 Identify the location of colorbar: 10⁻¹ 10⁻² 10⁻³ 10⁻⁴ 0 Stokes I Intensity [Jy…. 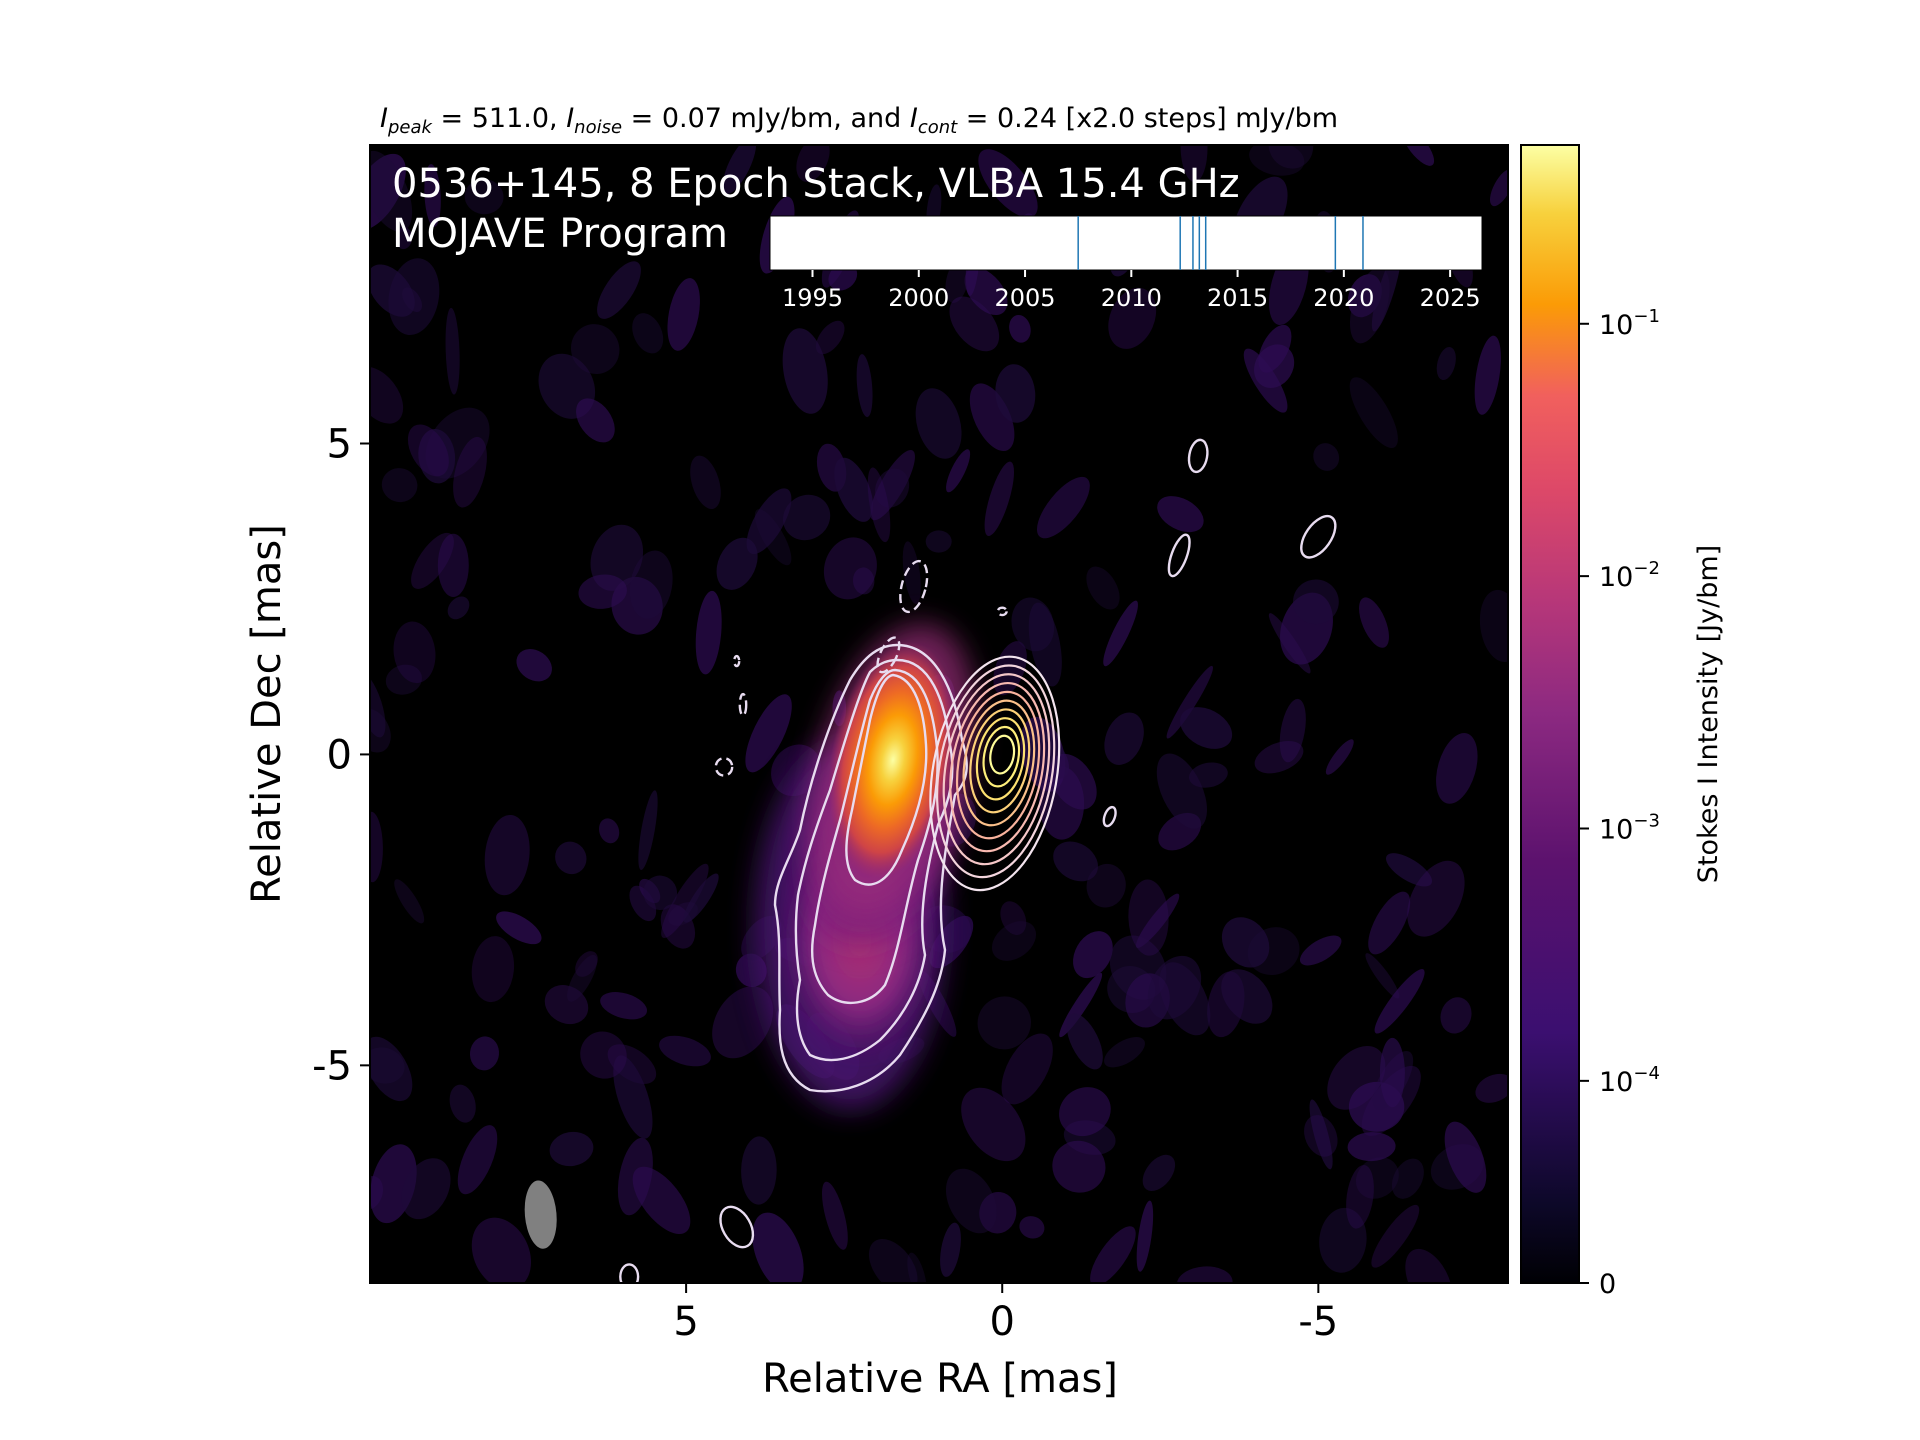
(1622, 722).